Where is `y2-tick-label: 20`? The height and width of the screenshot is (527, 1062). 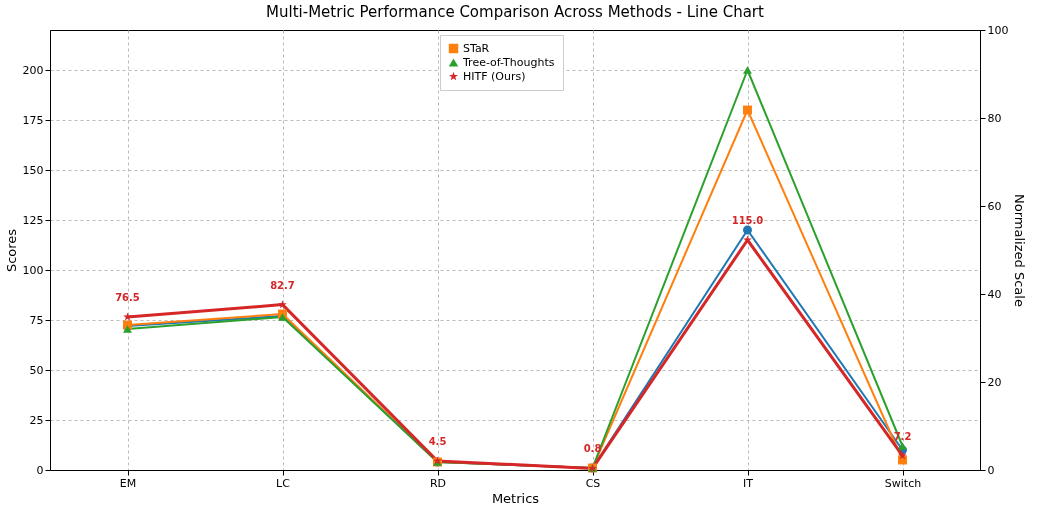
y2-tick-label: 20 is located at coordinates (994, 382).